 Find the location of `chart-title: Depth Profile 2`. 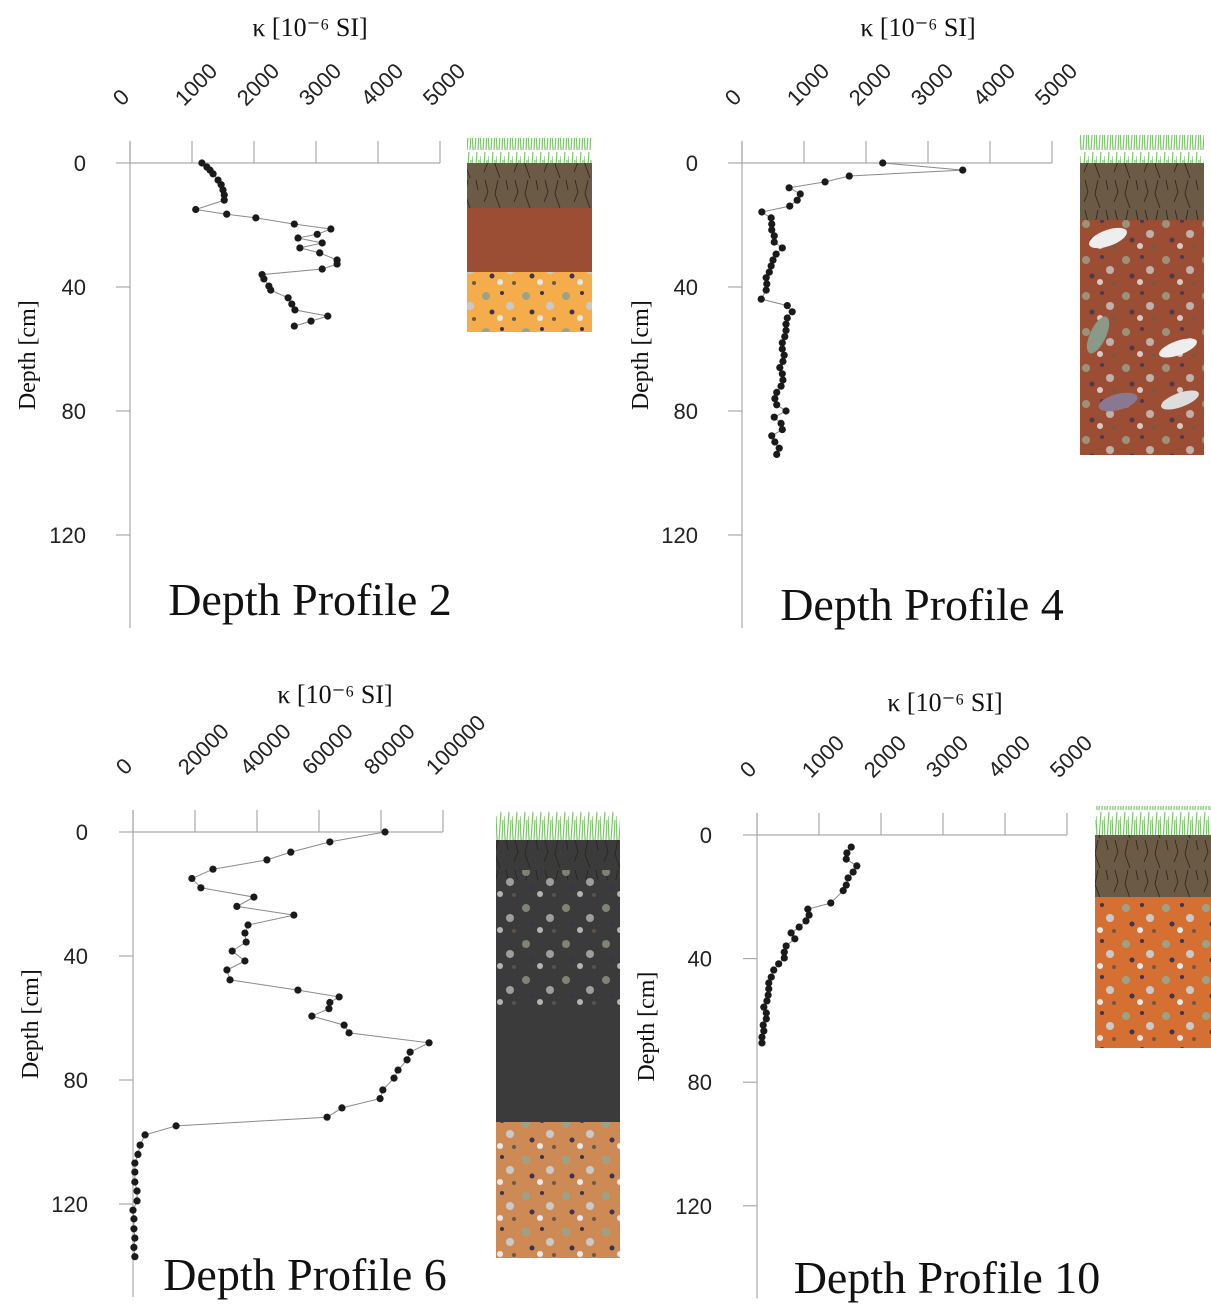

chart-title: Depth Profile 2 is located at coordinates (310, 599).